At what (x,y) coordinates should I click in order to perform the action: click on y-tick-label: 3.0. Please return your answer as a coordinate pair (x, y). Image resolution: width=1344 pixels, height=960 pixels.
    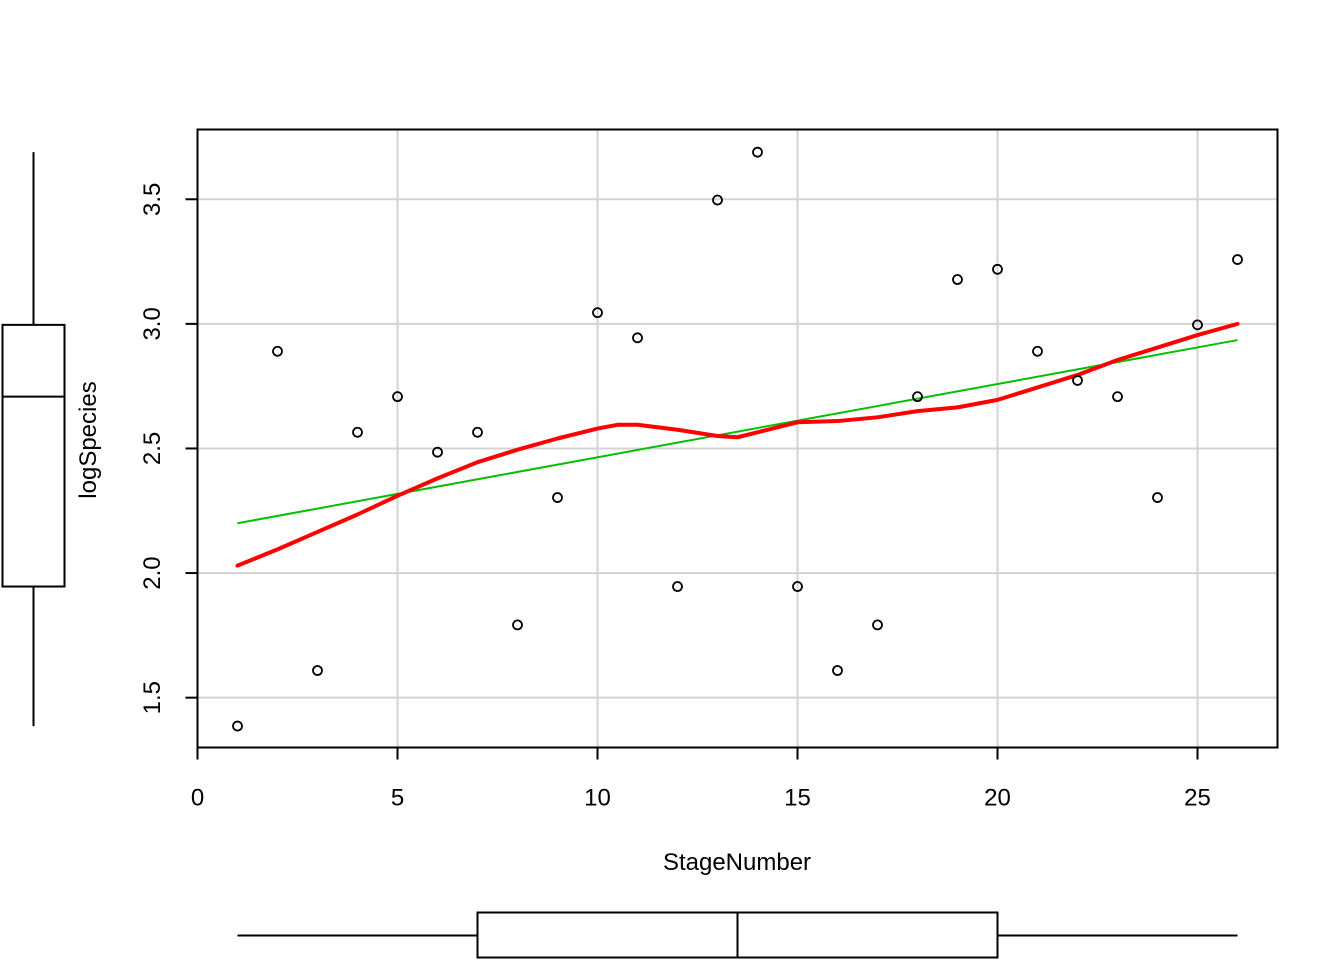
    Looking at the image, I should click on (152, 323).